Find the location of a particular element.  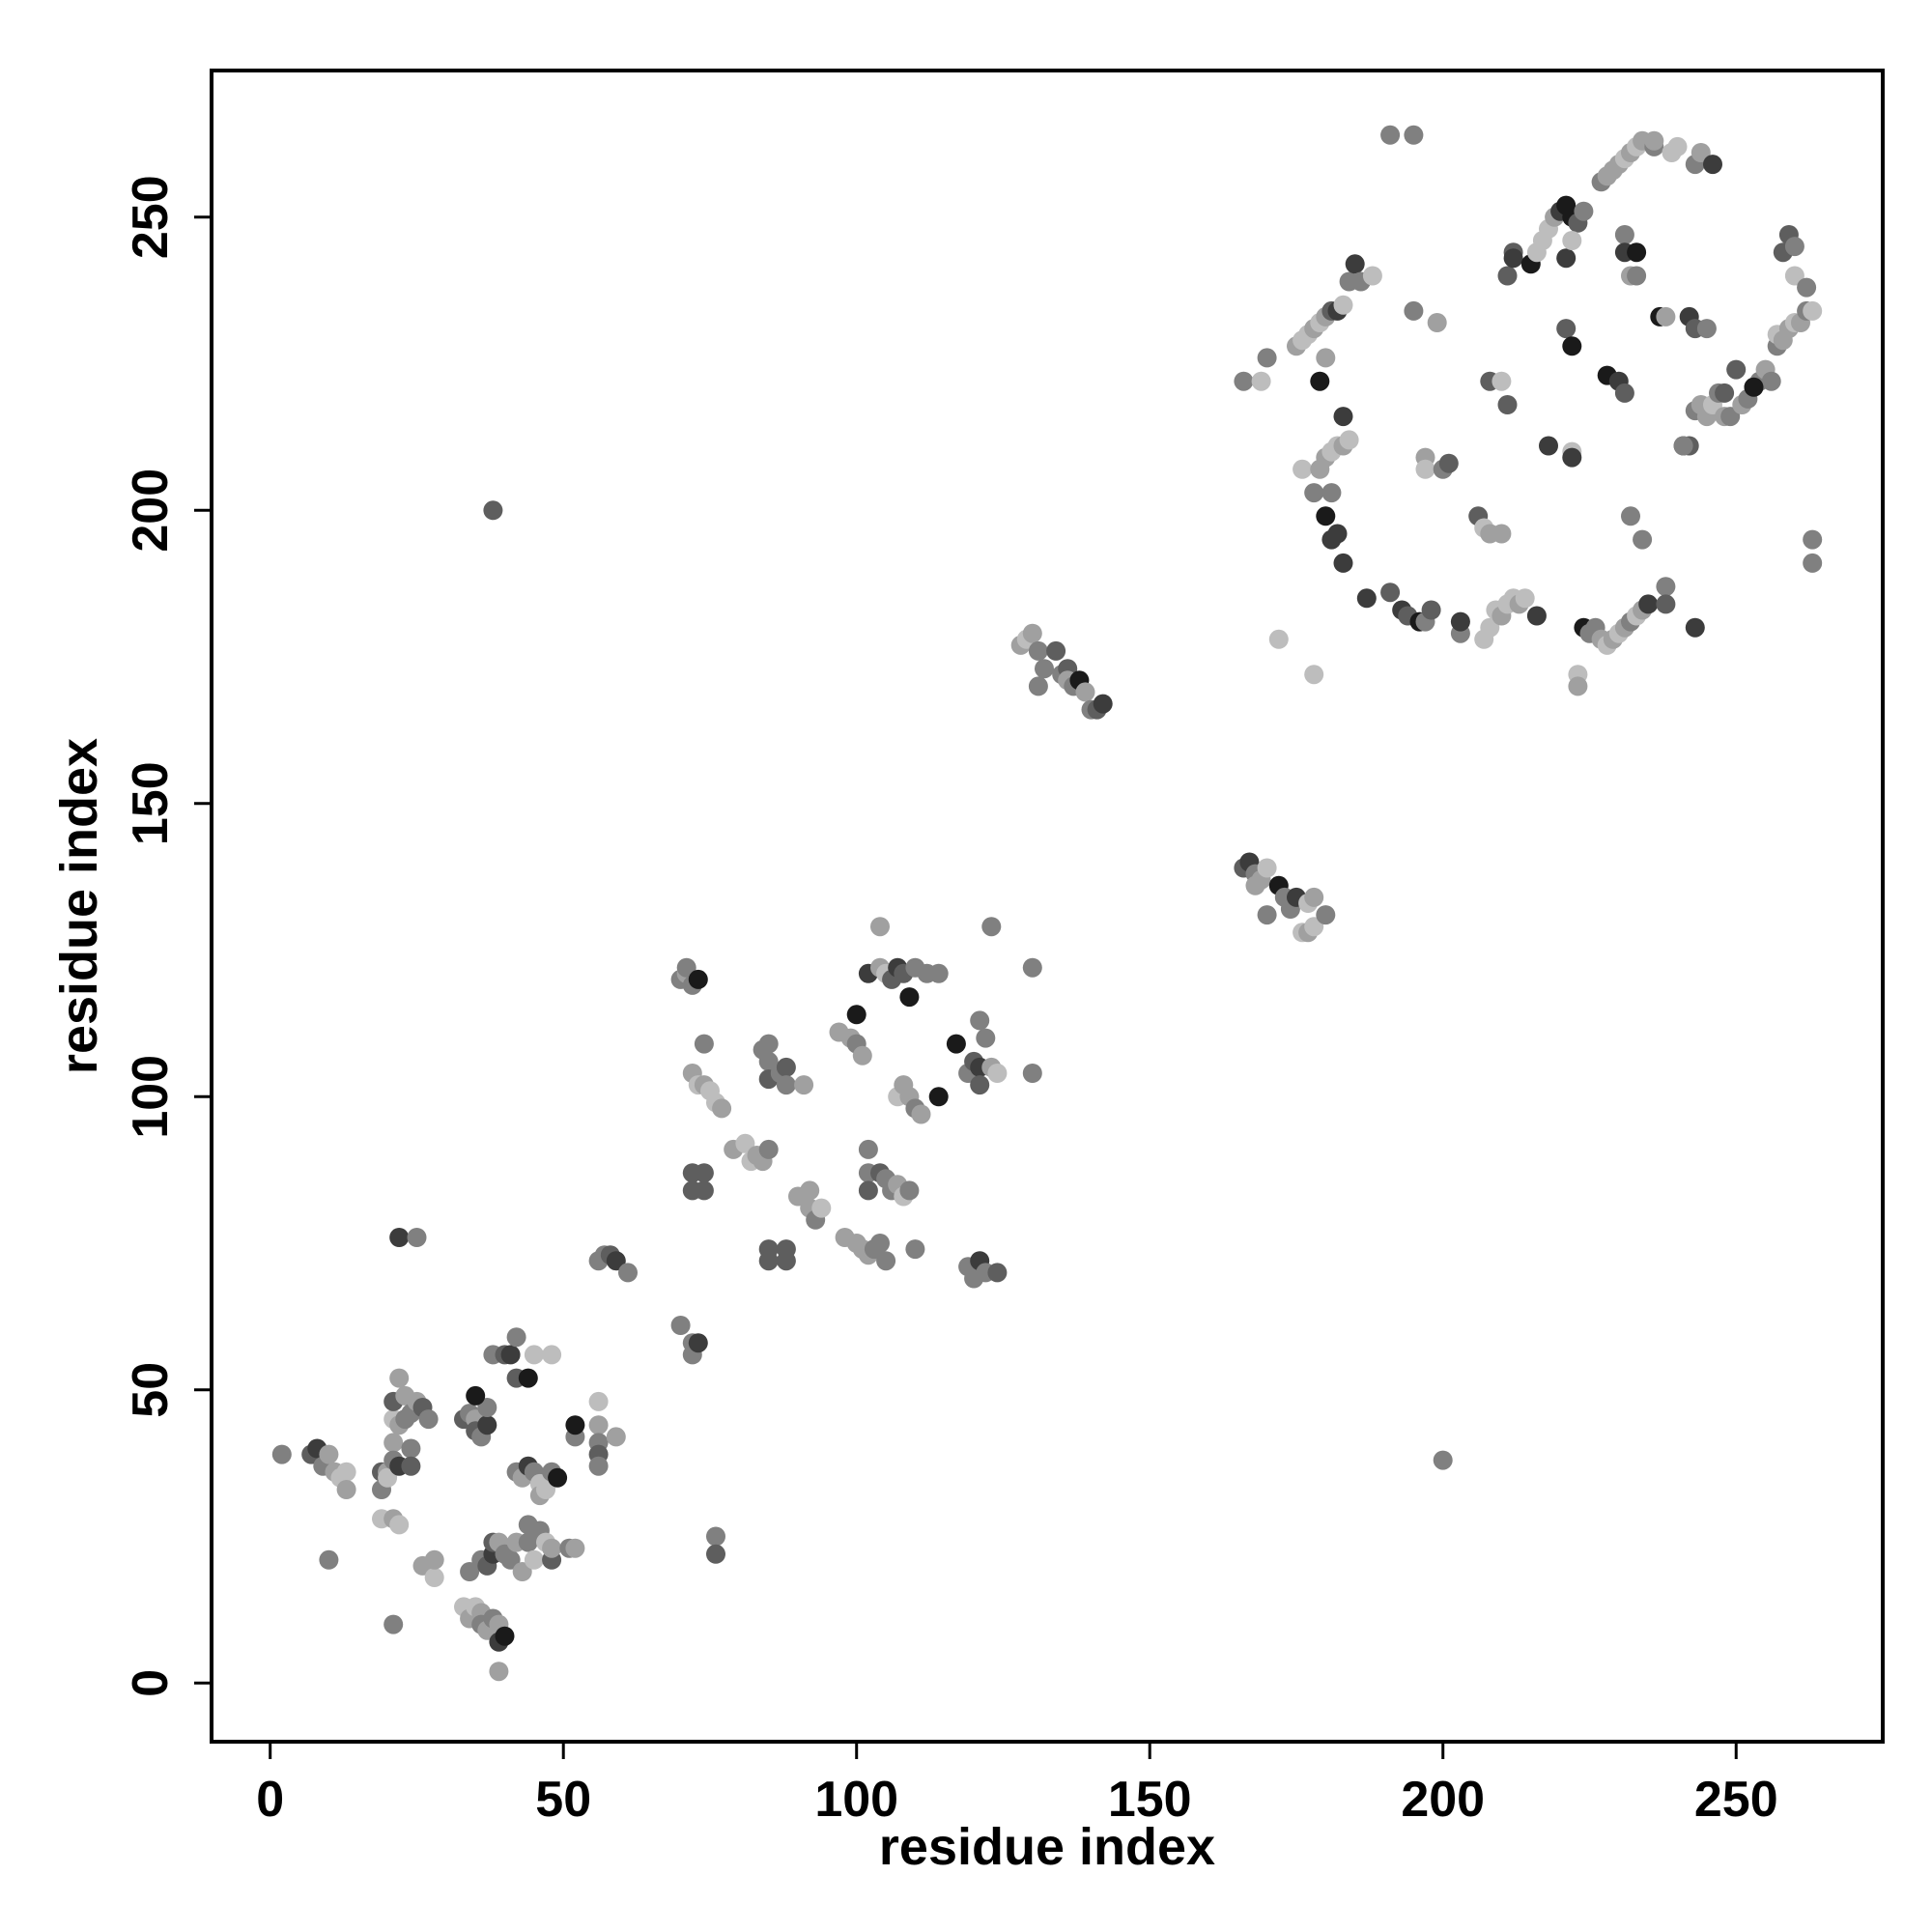

y-axis: 0 50 100 150 200 250 is located at coordinates (167, 936).